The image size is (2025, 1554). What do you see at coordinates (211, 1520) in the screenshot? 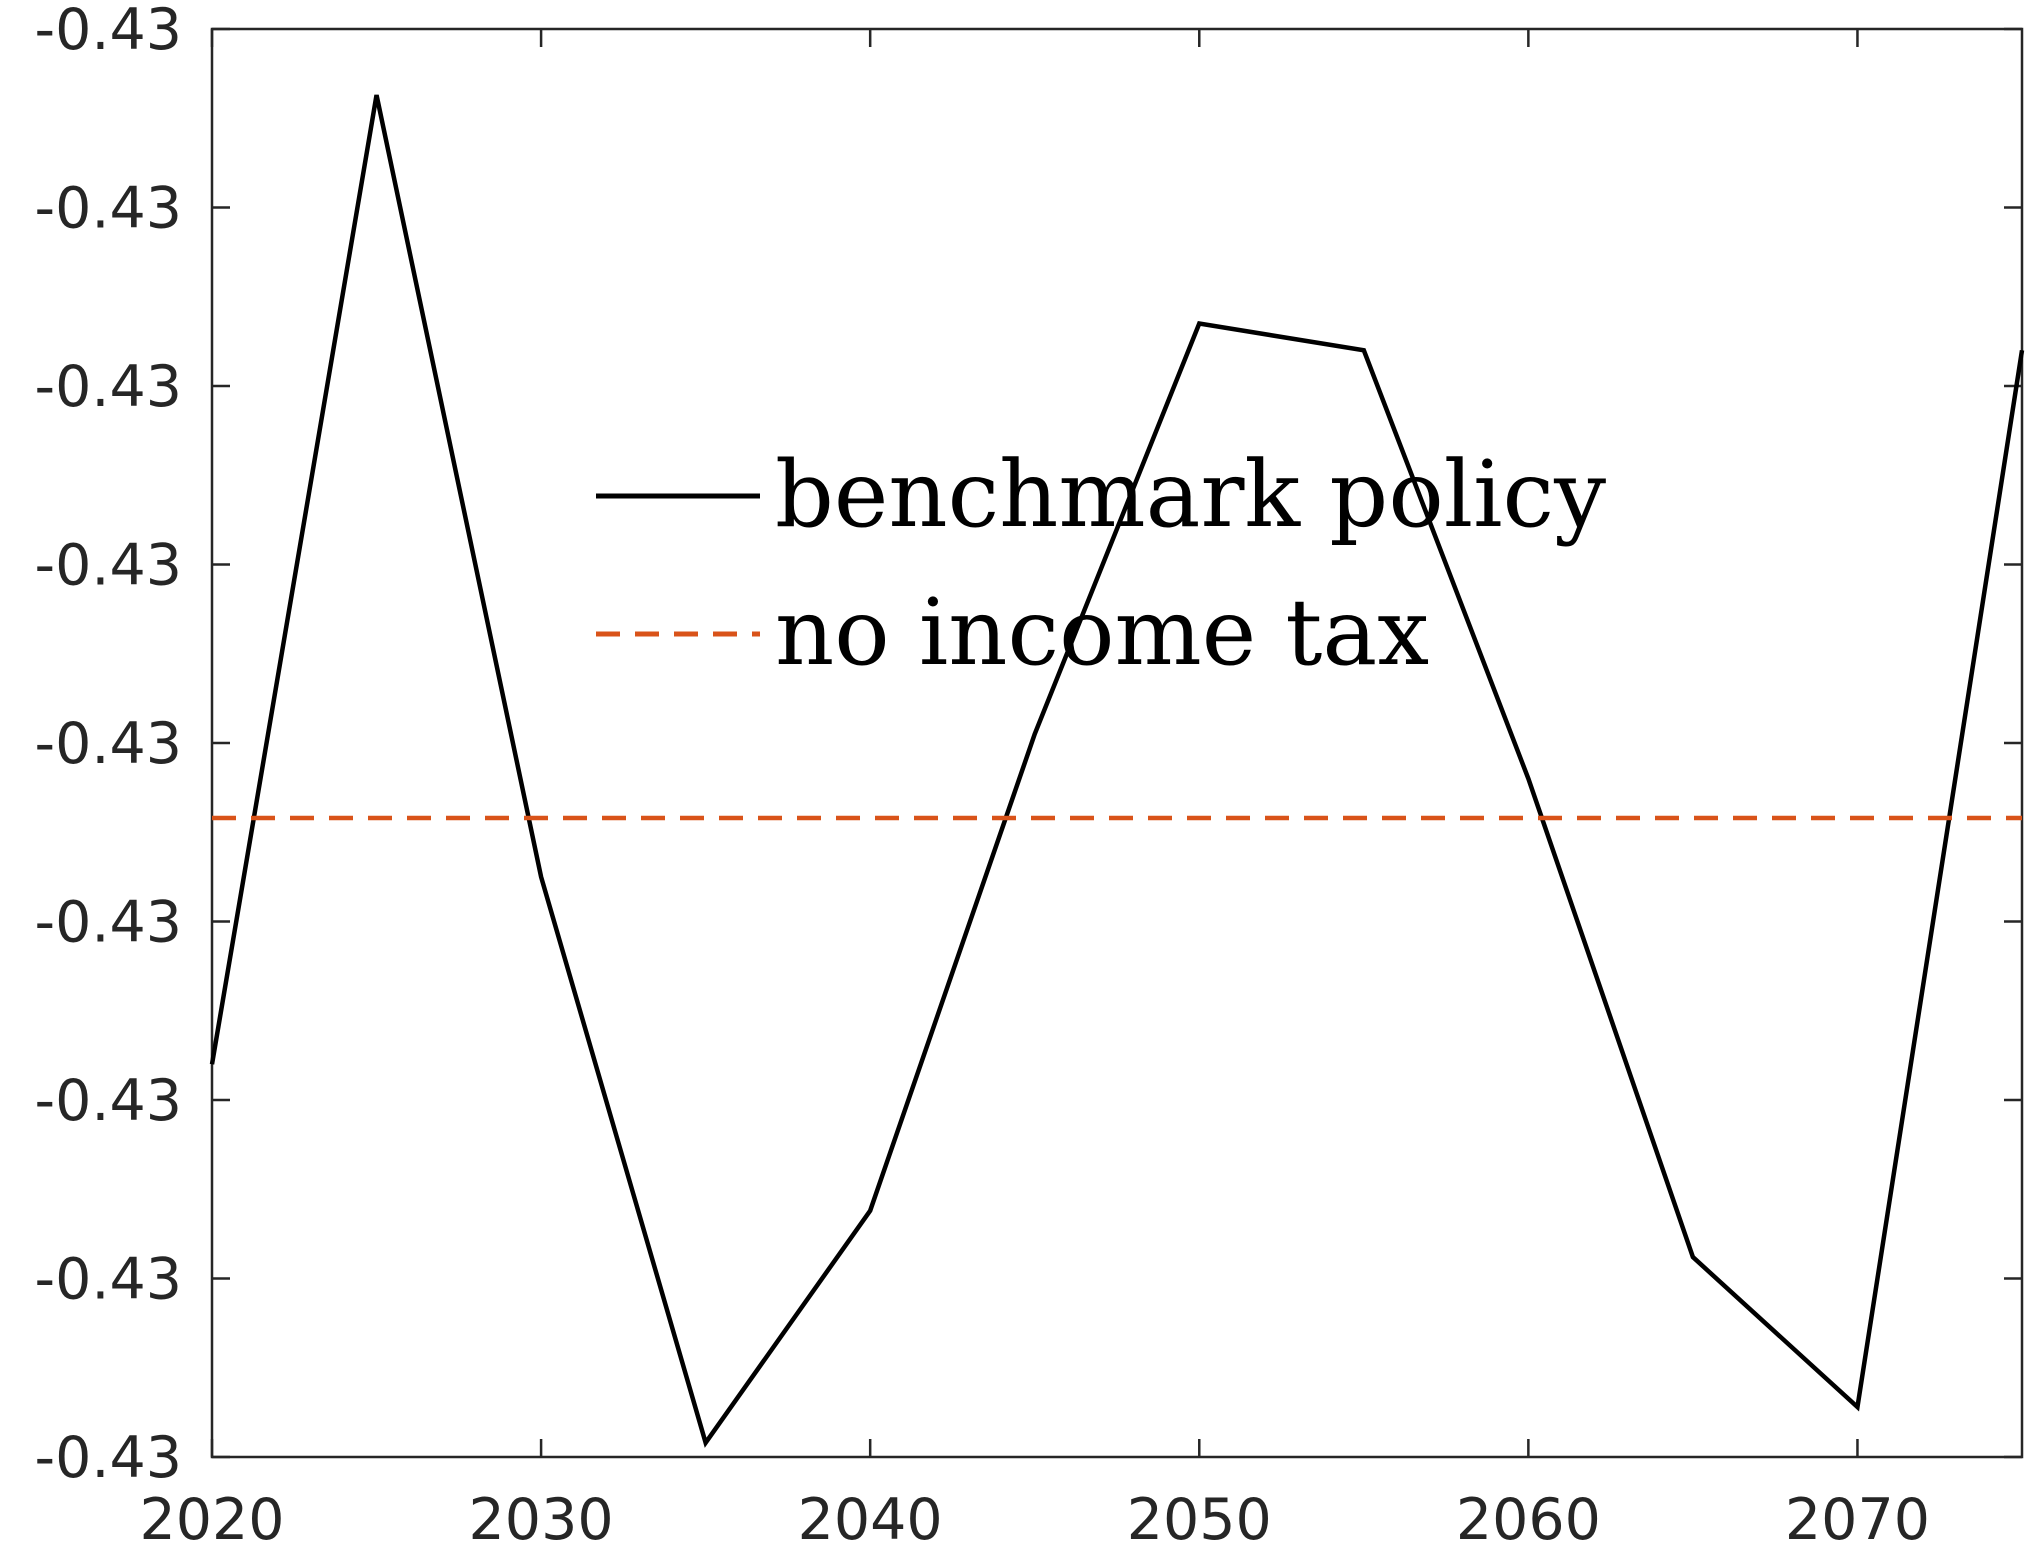
I see `x-tick-label: 2020` at bounding box center [211, 1520].